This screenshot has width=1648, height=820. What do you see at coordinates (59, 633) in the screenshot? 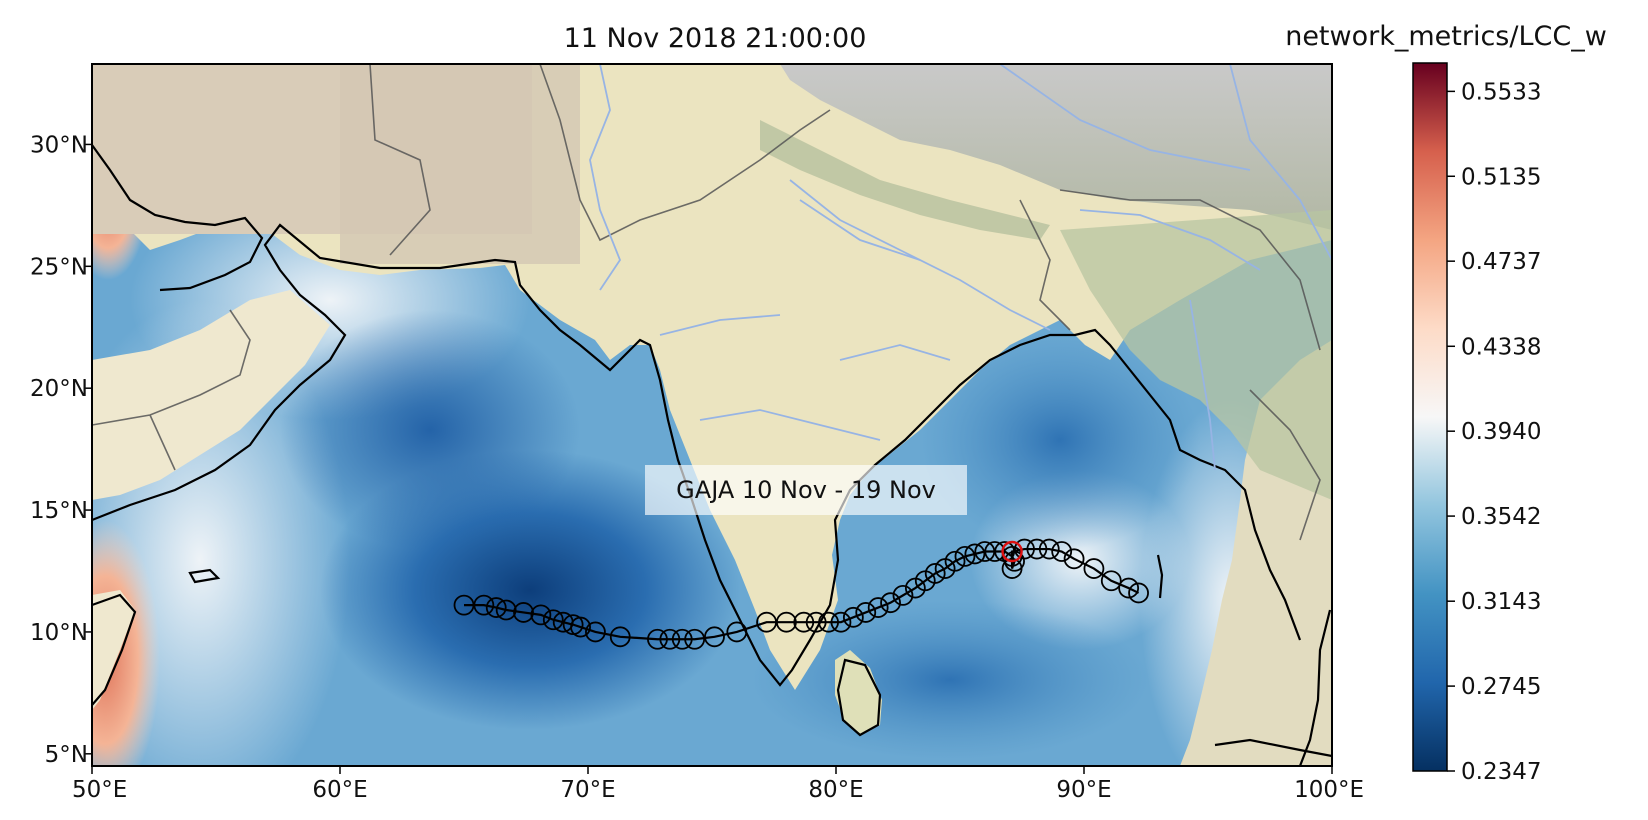
I see `y-tick-label: 10°N` at bounding box center [59, 633].